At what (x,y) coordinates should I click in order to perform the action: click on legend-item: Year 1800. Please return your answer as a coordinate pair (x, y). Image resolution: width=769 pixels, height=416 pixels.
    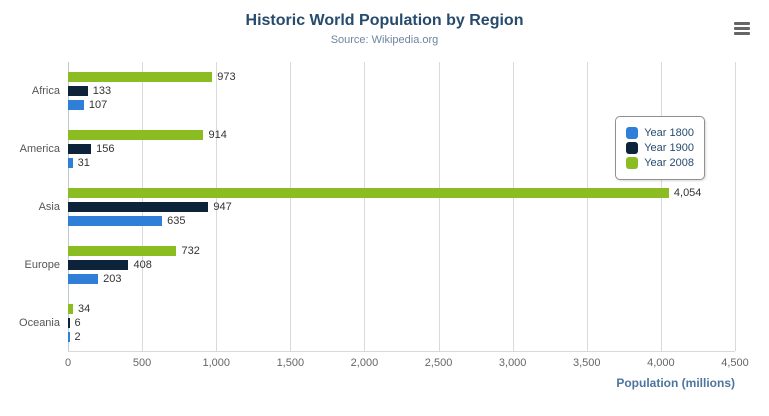
    Looking at the image, I should click on (660, 133).